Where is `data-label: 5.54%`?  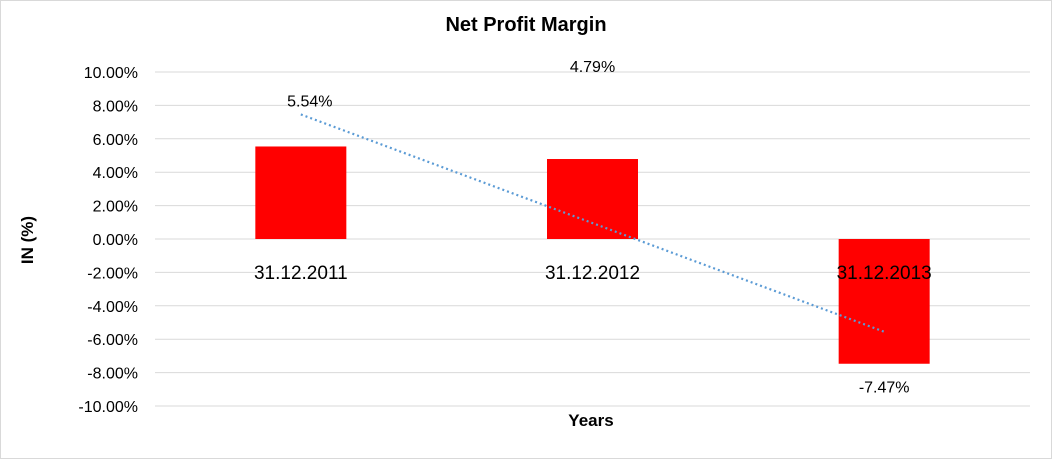
data-label: 5.54% is located at coordinates (309, 101).